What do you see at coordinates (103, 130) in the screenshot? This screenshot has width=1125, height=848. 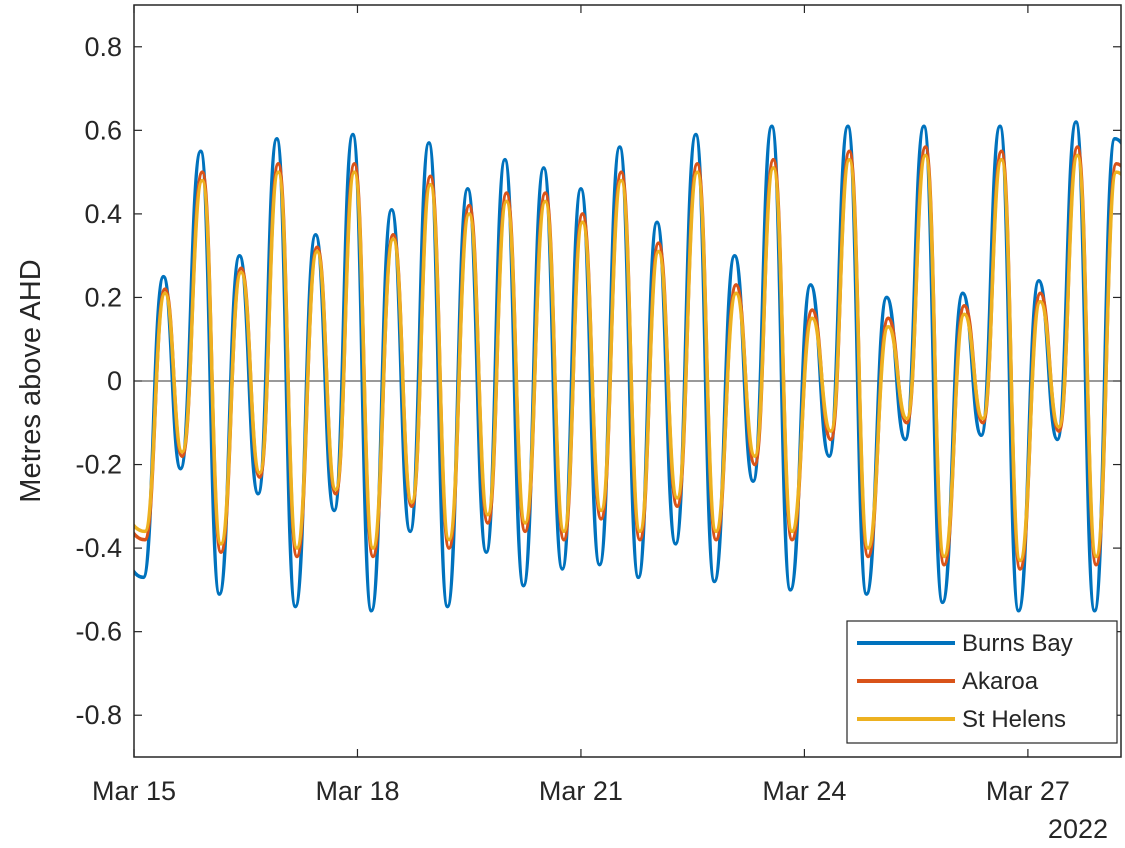 I see `y-tick-label: 0.6` at bounding box center [103, 130].